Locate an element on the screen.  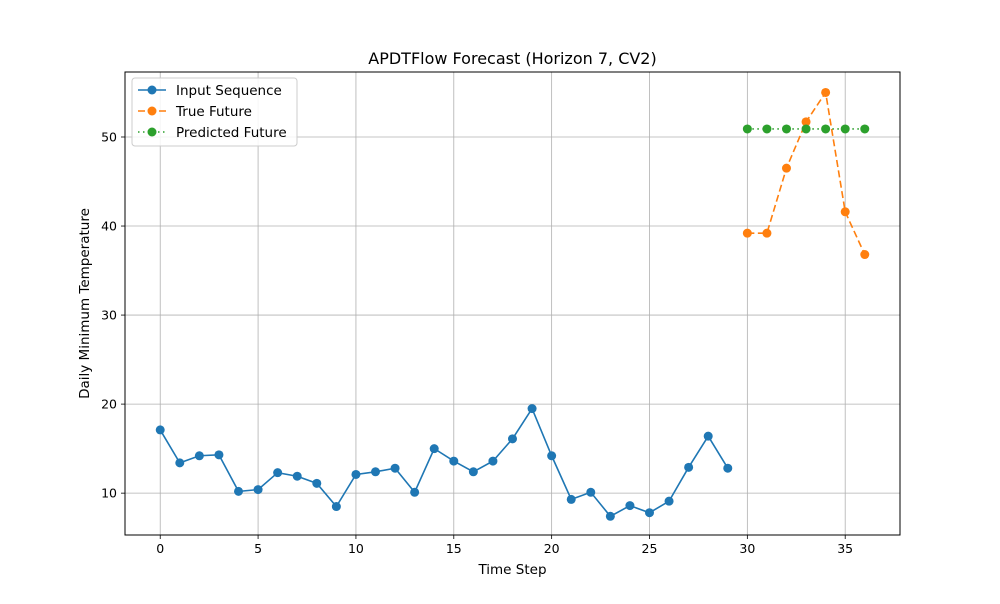
x-axis-label: Time Step is located at coordinates (511, 570).